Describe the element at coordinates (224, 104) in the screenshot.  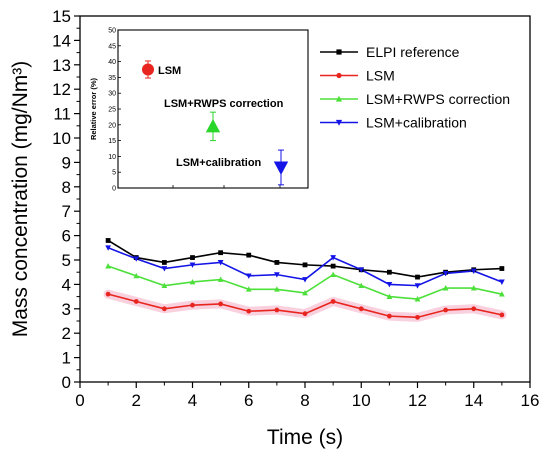
I see `inset-point-label: LSM+RWPS correction` at that location.